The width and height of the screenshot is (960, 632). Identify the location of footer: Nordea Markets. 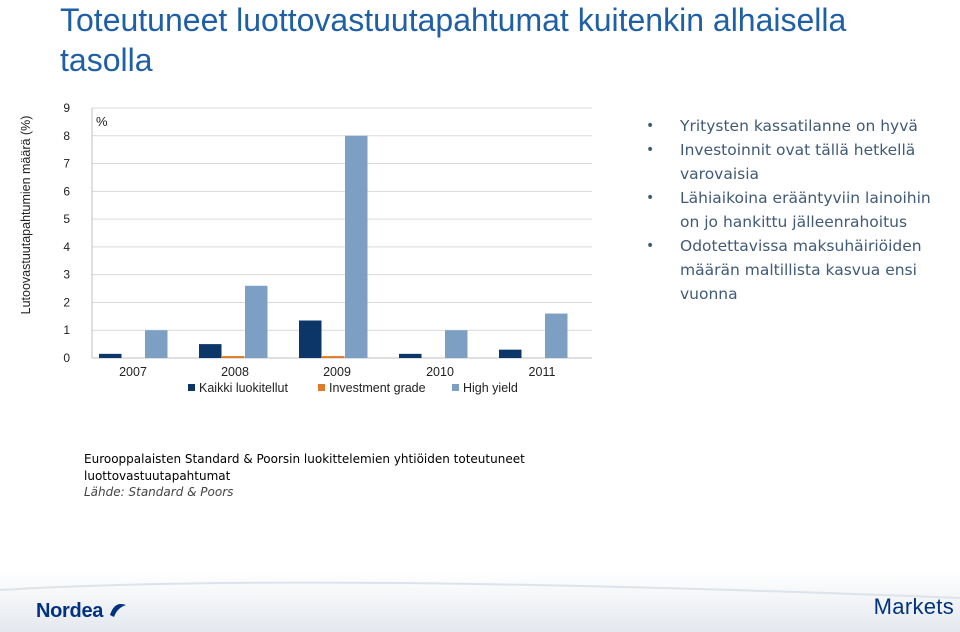
(480, 602).